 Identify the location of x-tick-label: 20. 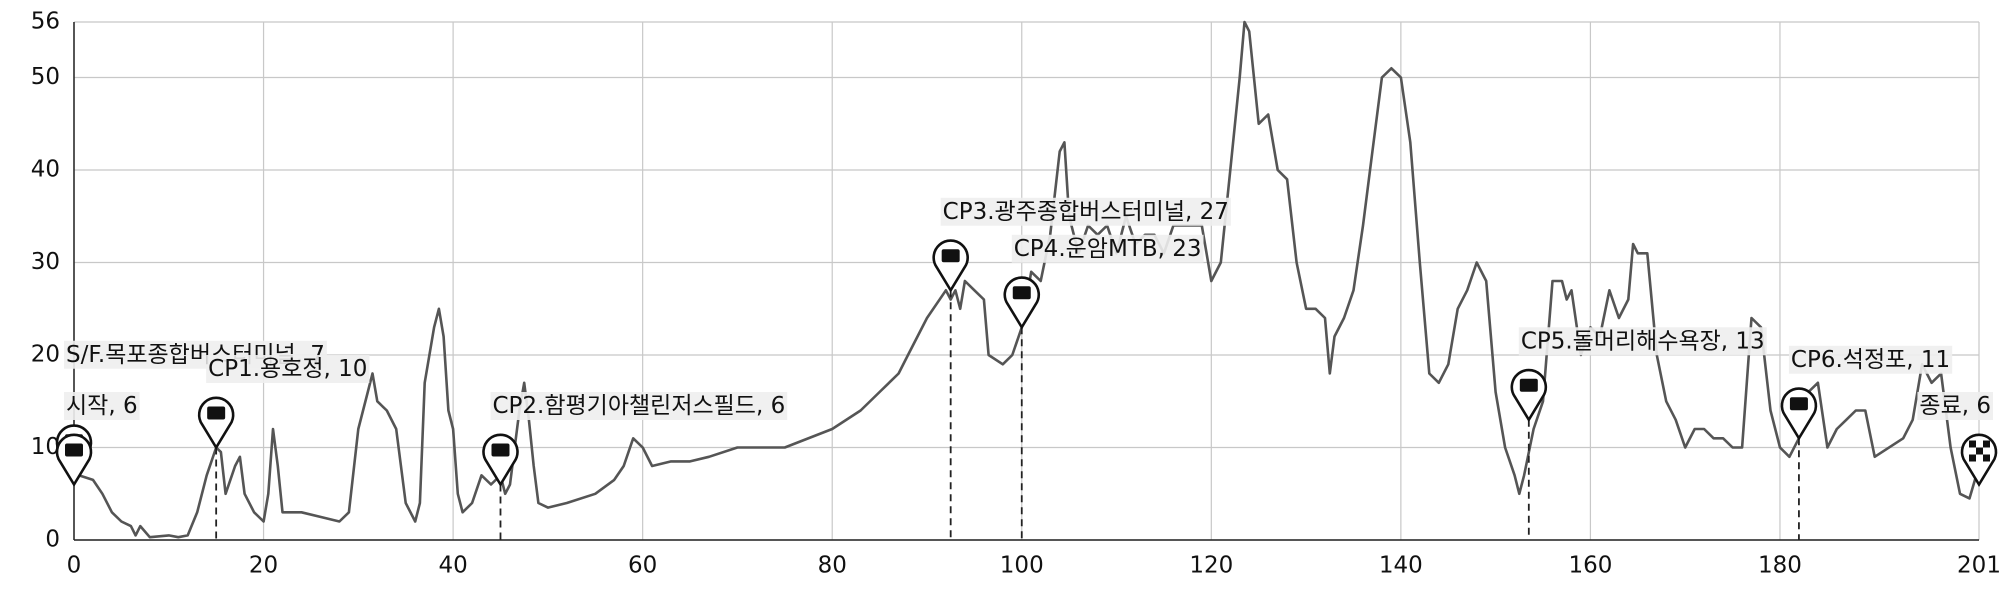
(263, 566).